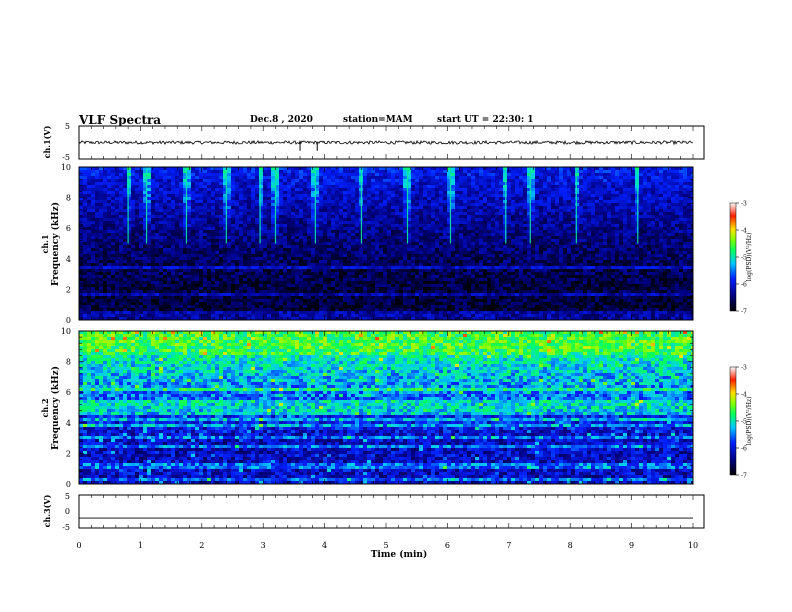  I want to click on ch3-waveform-ticks, so click(386, 511).